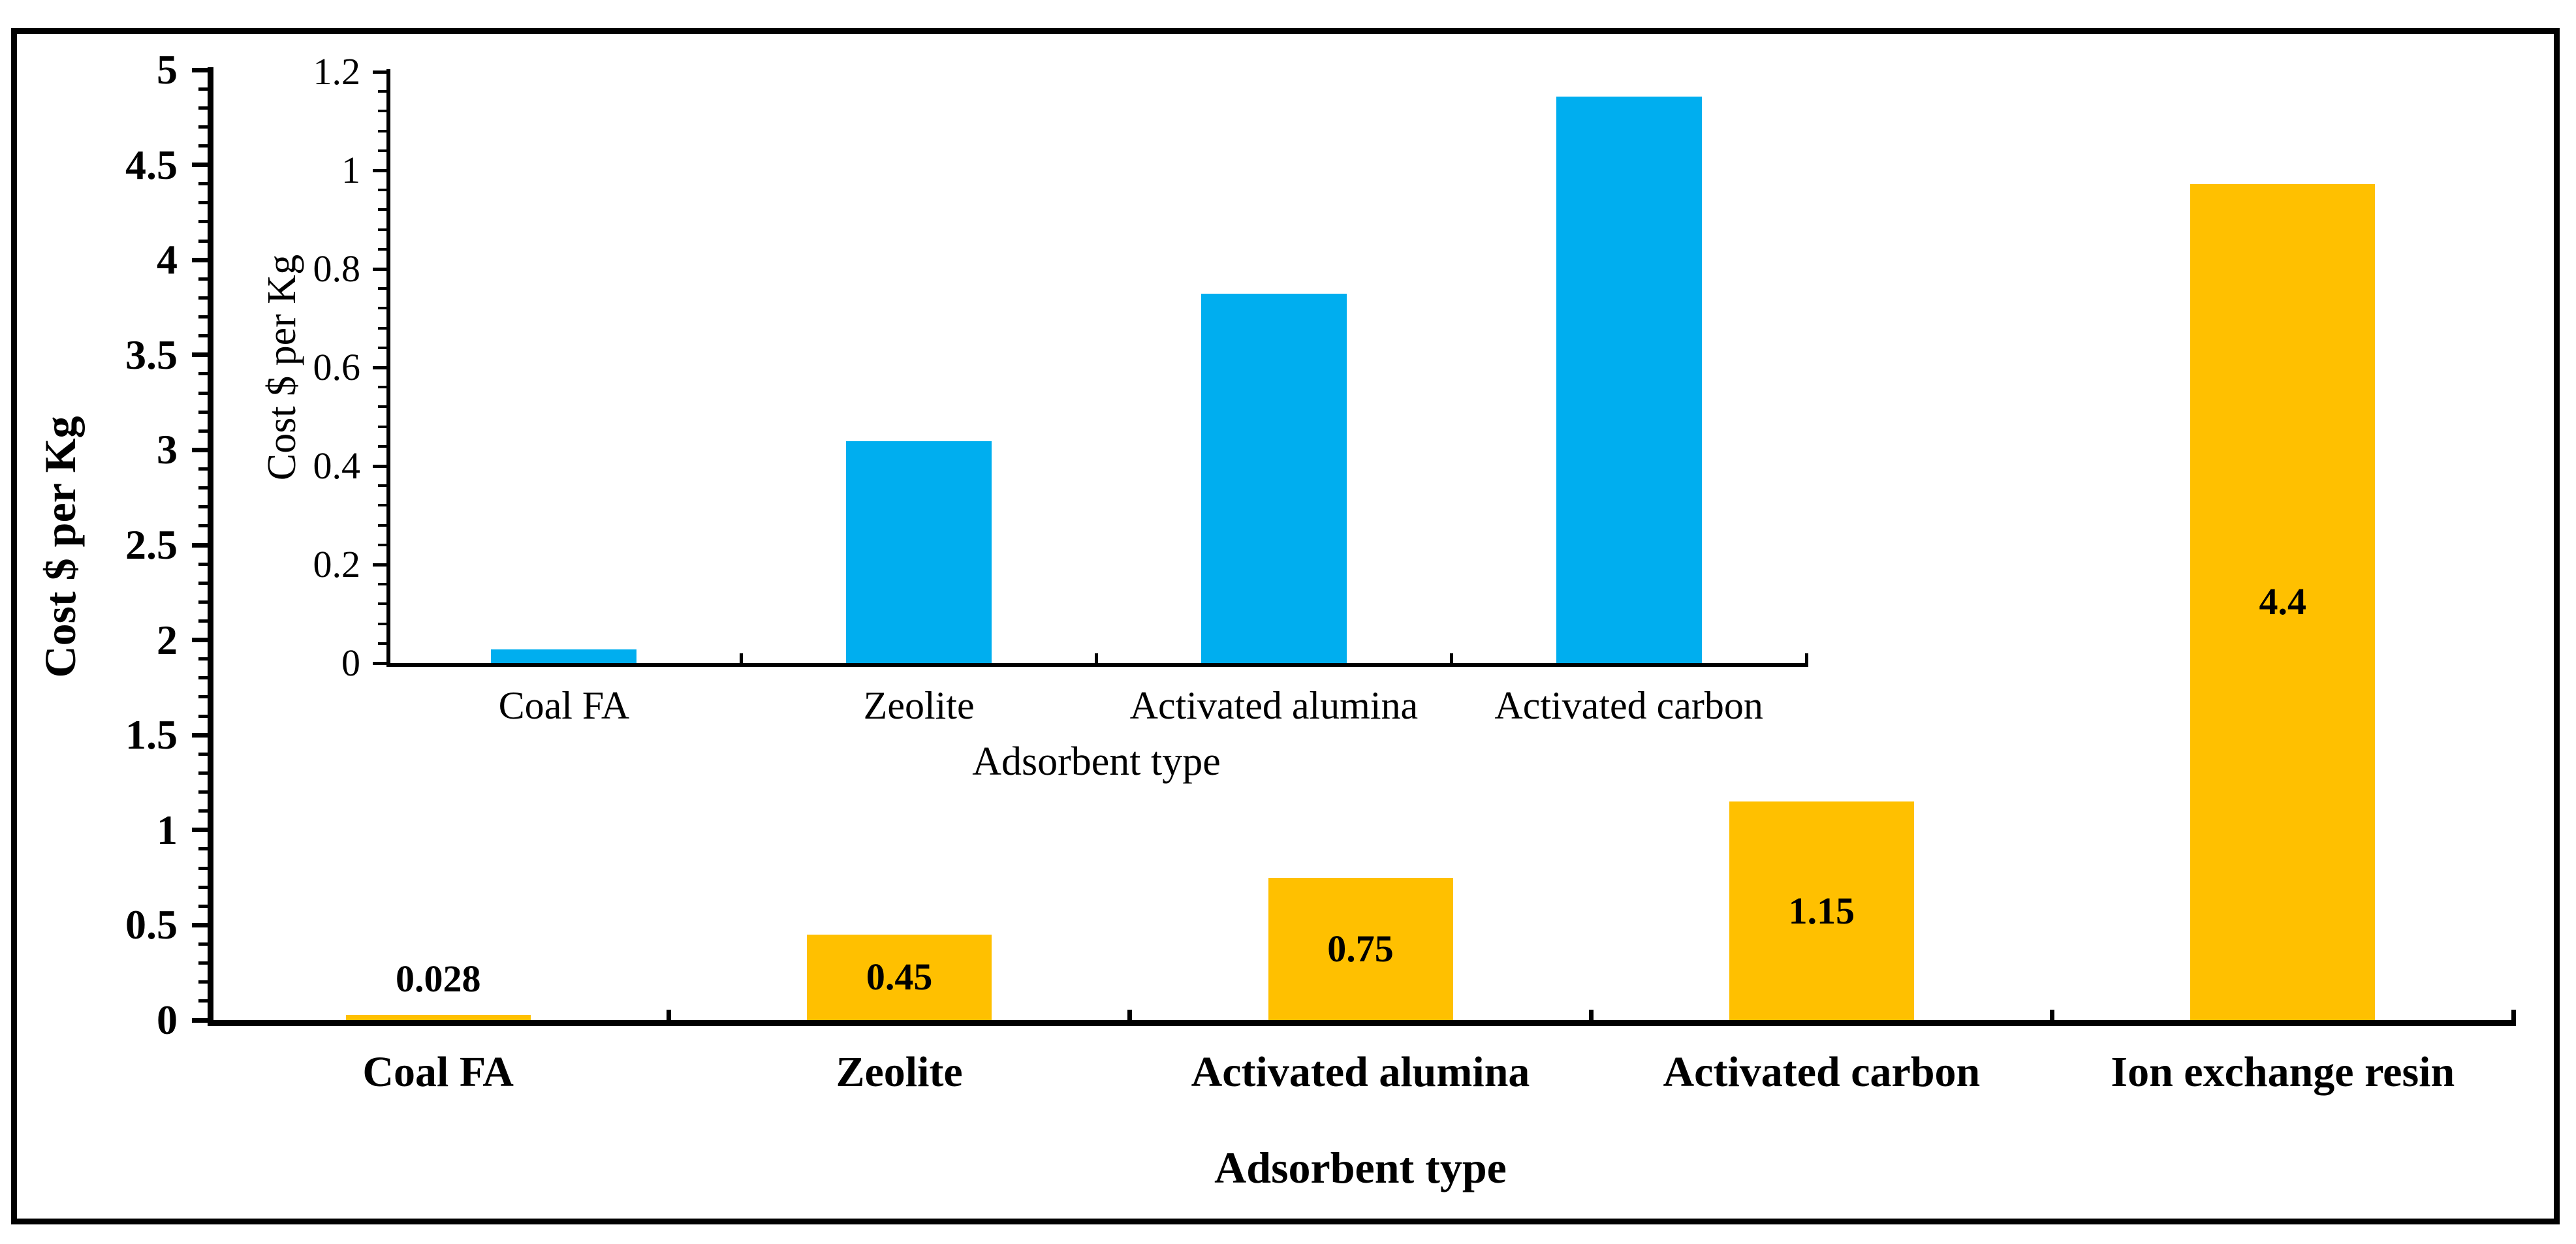  I want to click on y-tick-label: 2, so click(168, 639).